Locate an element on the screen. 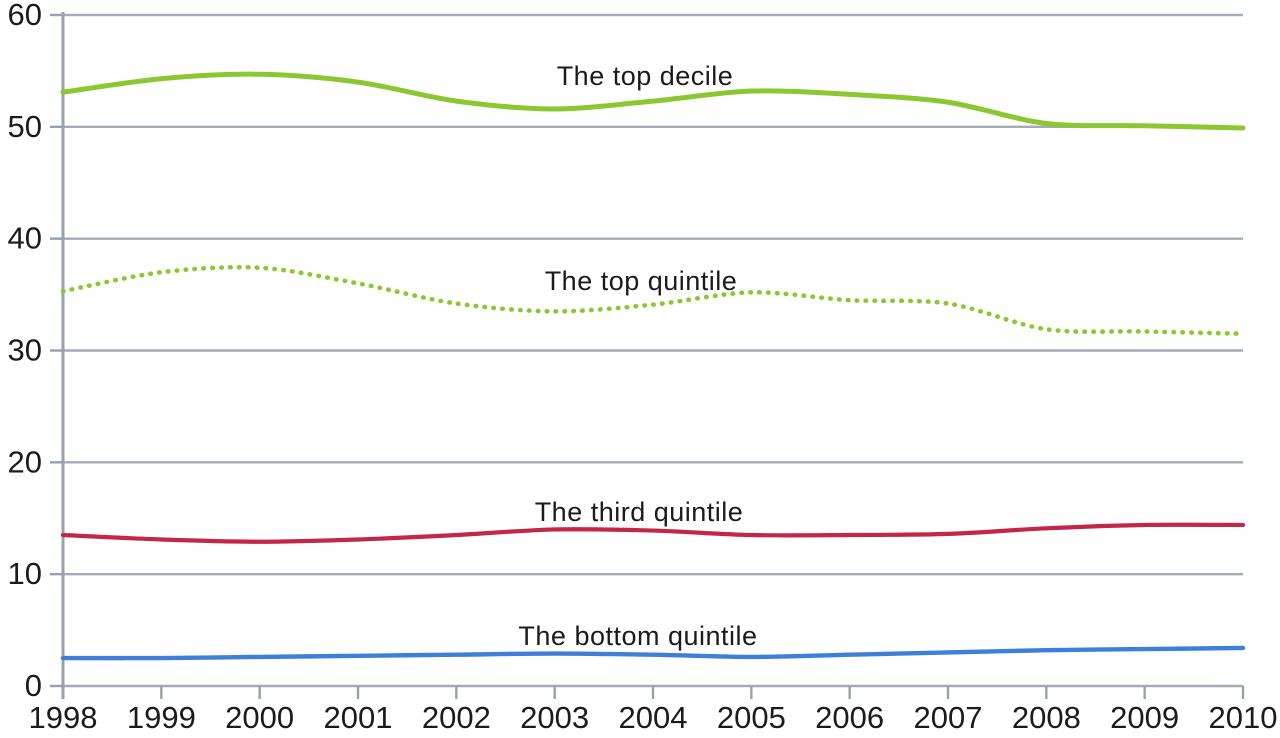 The image size is (1280, 738). x-axis-tick-label-2005: 2005 is located at coordinates (751, 717).